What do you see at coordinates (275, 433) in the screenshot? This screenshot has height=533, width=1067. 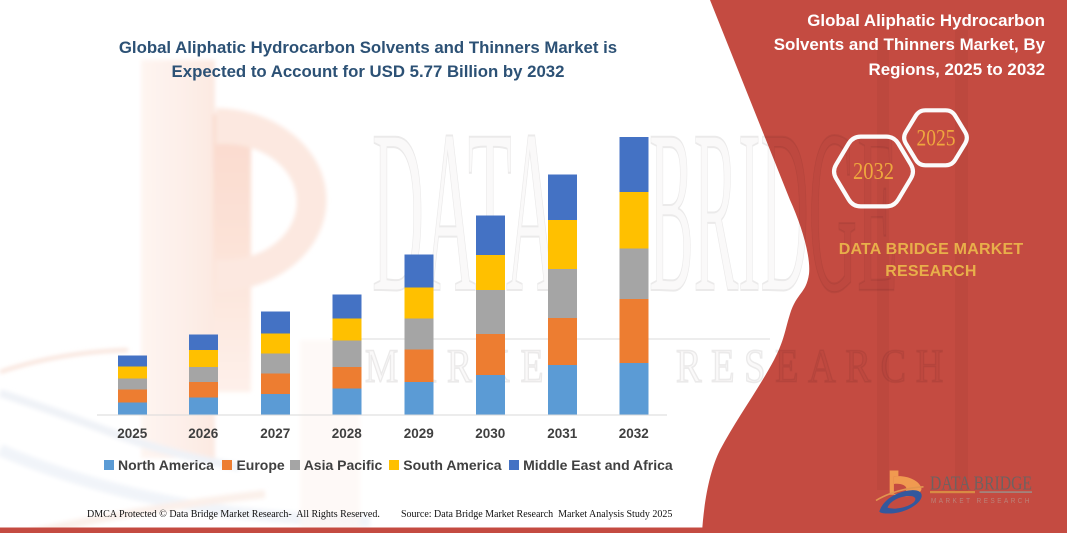 I see `svg-text: 2027` at bounding box center [275, 433].